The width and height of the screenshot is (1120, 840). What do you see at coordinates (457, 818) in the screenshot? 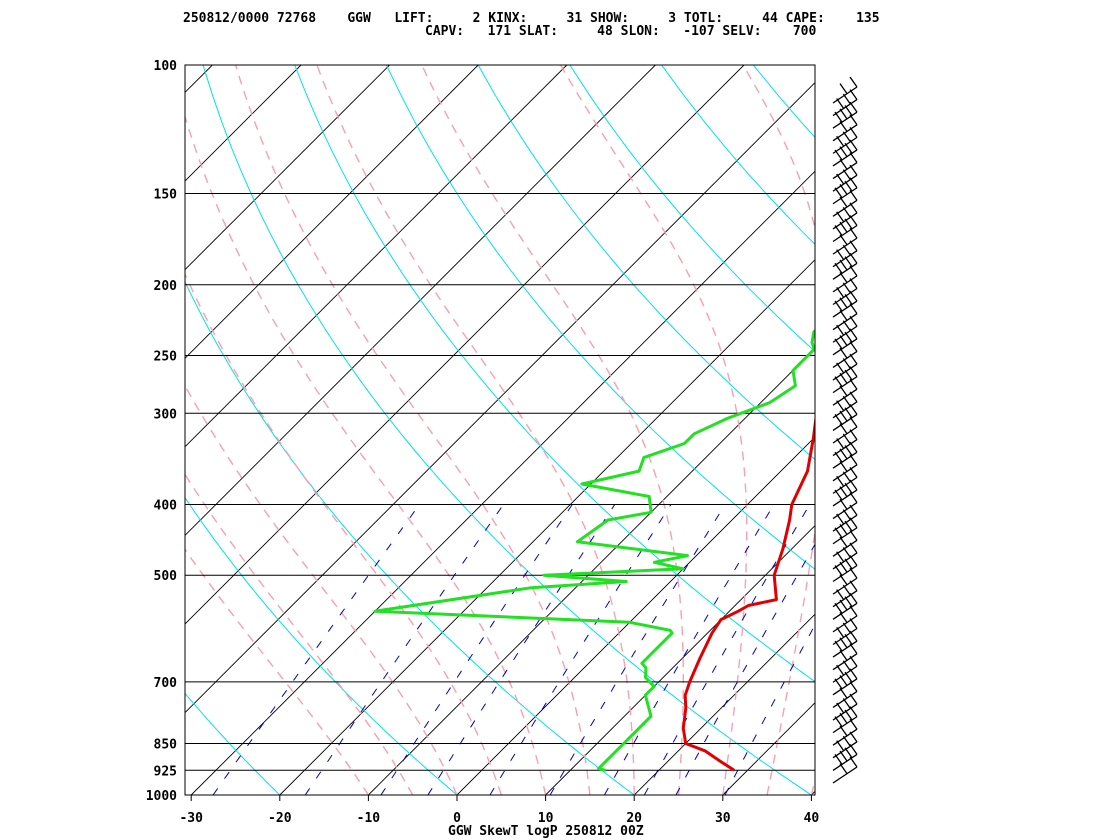
I see `temperature-label-0: 0` at bounding box center [457, 818].